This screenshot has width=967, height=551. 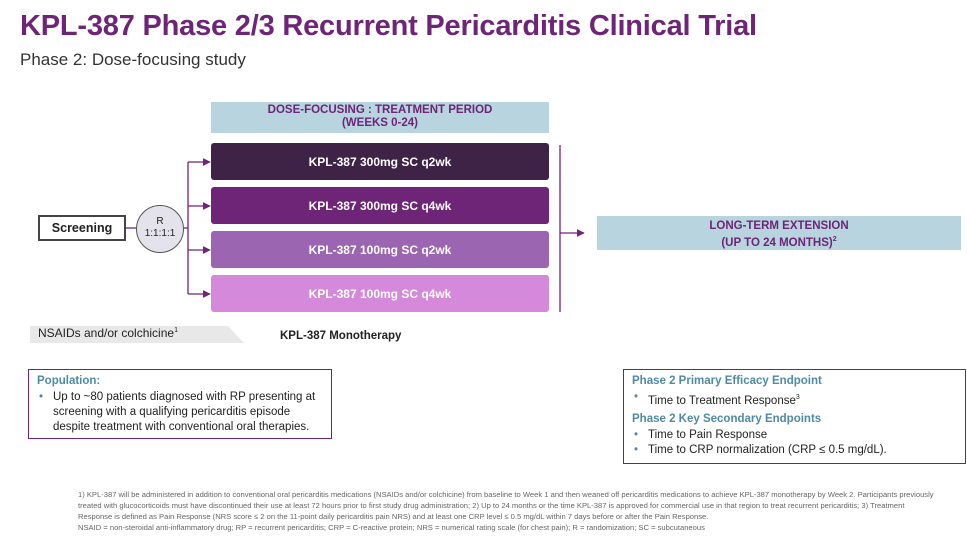 I want to click on randomization-circle: R 1:1:1:1, so click(x=160, y=229).